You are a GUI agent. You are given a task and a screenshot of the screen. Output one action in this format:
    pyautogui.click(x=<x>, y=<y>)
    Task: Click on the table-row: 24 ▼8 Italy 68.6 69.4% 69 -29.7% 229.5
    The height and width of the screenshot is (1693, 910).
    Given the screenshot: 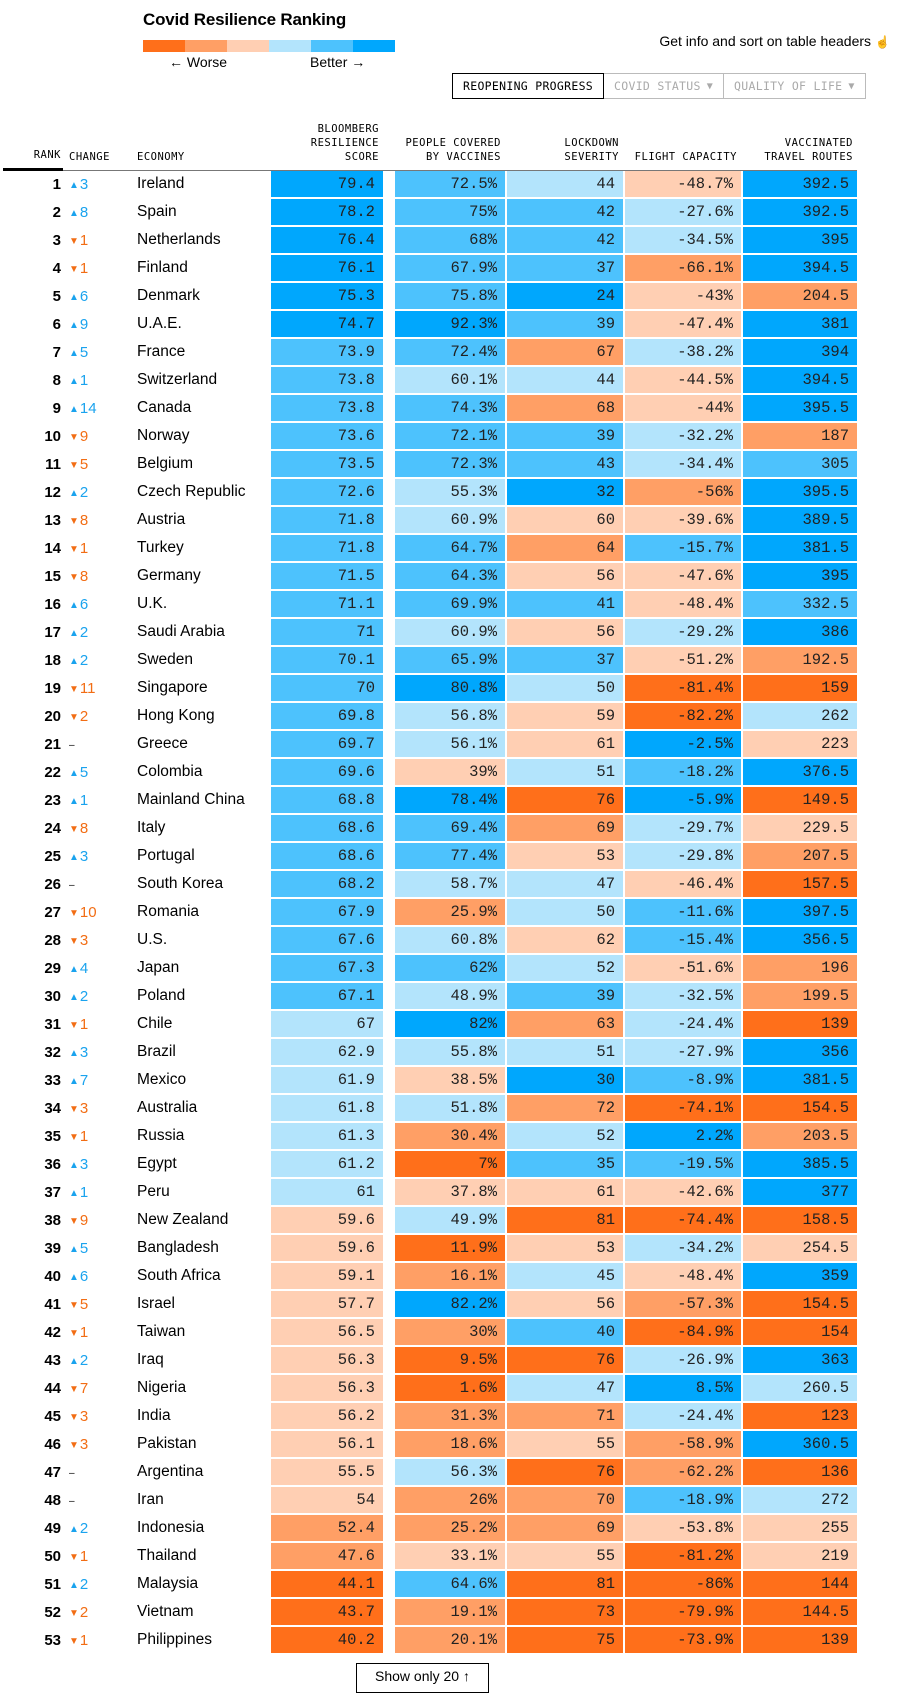 What is the action you would take?
    pyautogui.click(x=430, y=829)
    